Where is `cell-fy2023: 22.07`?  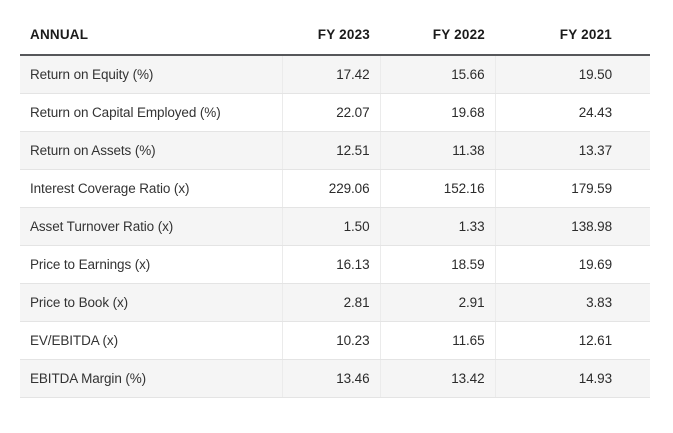 cell-fy2023: 22.07 is located at coordinates (330, 112).